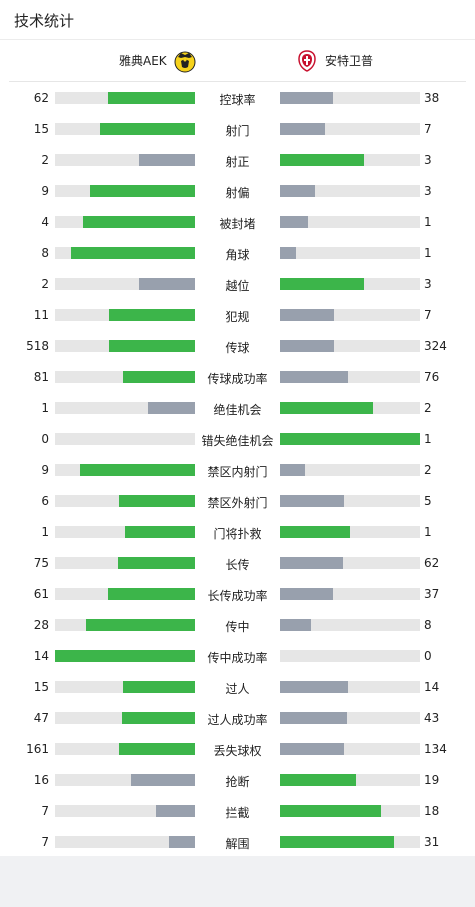 This screenshot has height=907, width=475. I want to click on away-value: 31, so click(432, 842).